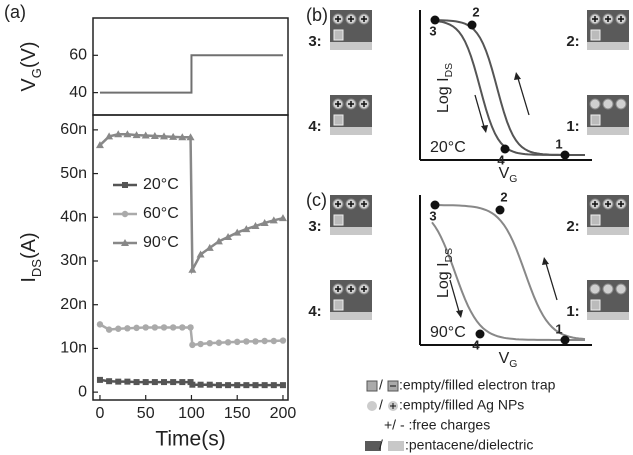 This screenshot has height=455, width=633. What do you see at coordinates (469, 445) in the screenshot?
I see `key-text: :pentacene/dielectric` at bounding box center [469, 445].